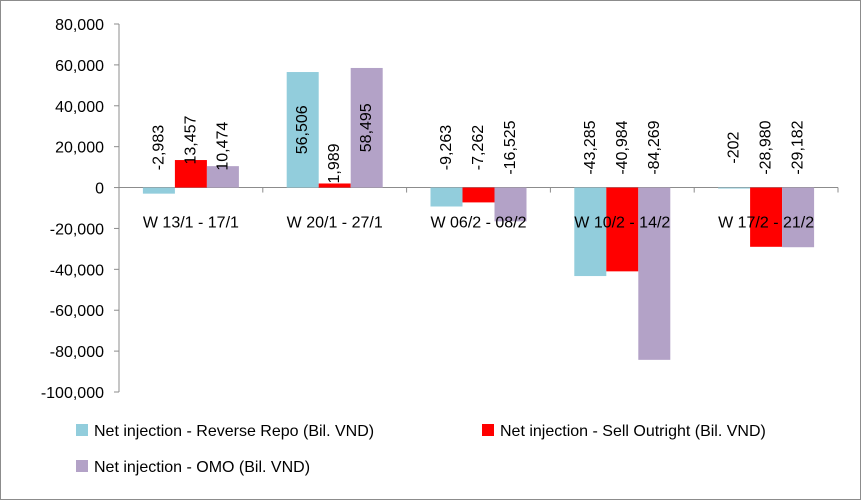 This screenshot has height=500, width=861. I want to click on y-tick-label: 60,000, so click(79, 66).